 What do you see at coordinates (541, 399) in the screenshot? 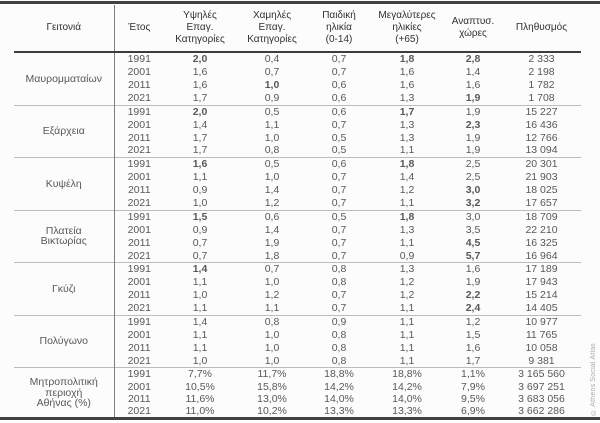
I see `population-cell: 3 683 056` at bounding box center [541, 399].